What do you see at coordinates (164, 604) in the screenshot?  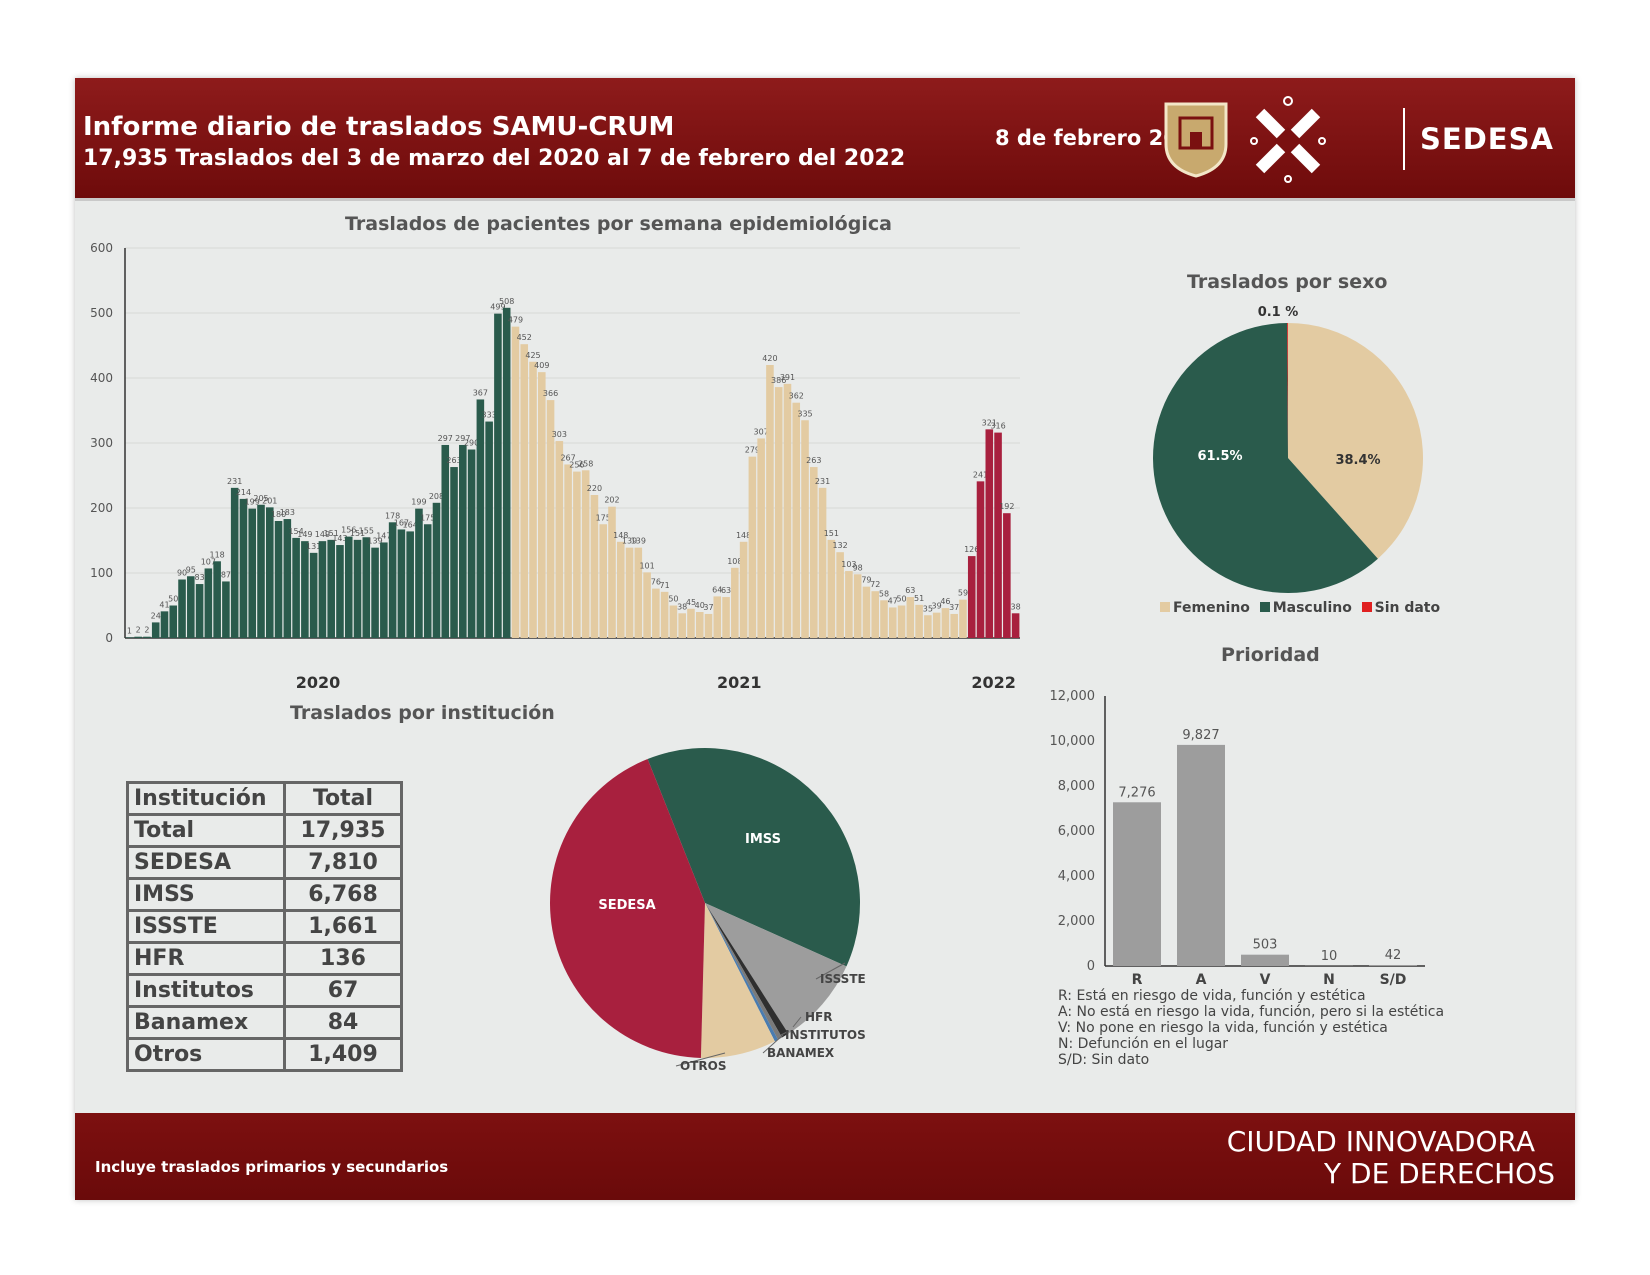 I see `bar-value-label: 41` at bounding box center [164, 604].